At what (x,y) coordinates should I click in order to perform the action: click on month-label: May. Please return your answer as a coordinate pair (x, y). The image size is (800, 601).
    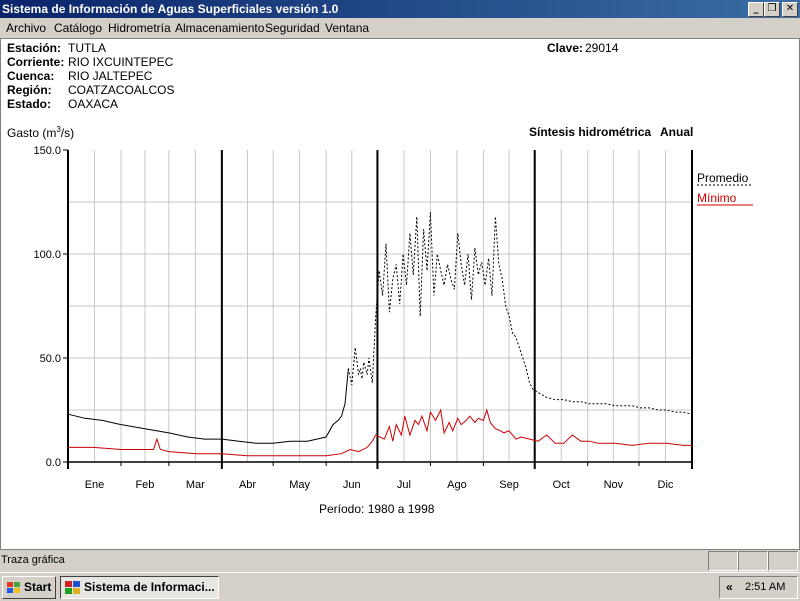
    Looking at the image, I should click on (299, 485).